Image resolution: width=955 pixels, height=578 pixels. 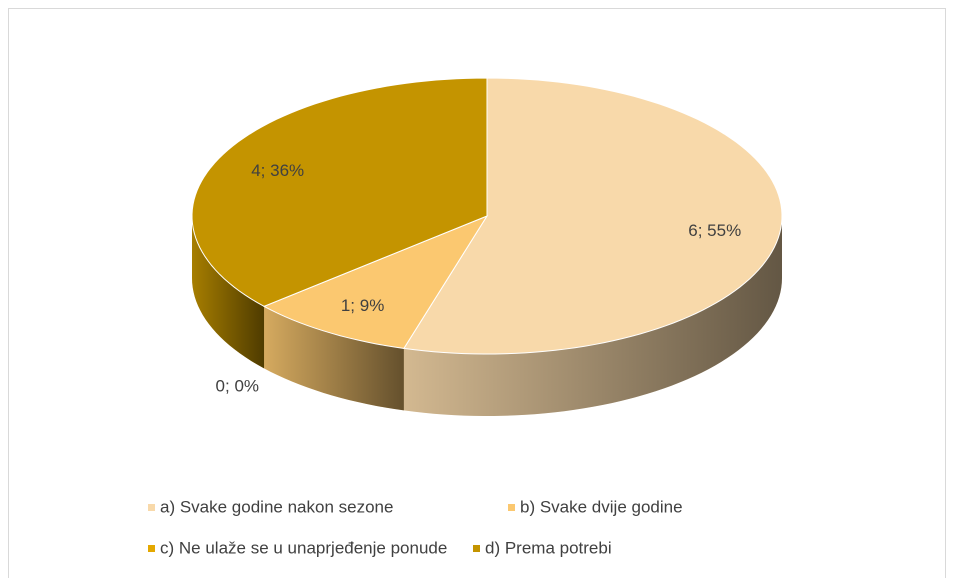 I want to click on data-label: 6; 55%, so click(x=714, y=230).